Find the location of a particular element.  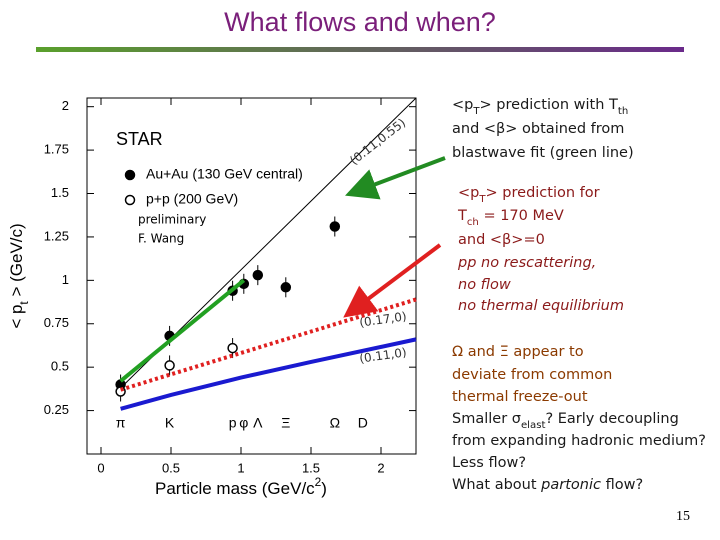

y-tick-label: 0.25 is located at coordinates (56, 409).